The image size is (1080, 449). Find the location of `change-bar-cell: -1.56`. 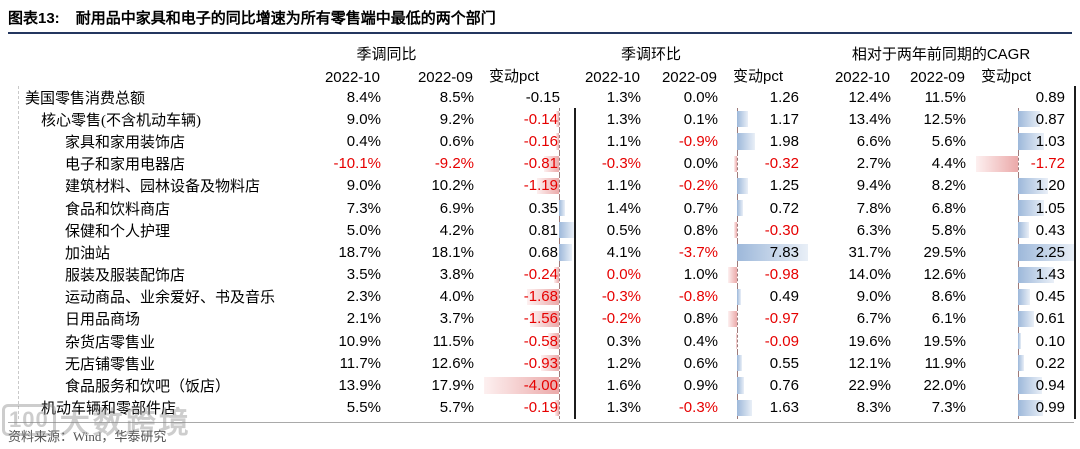

change-bar-cell: -1.56 is located at coordinates (530, 319).